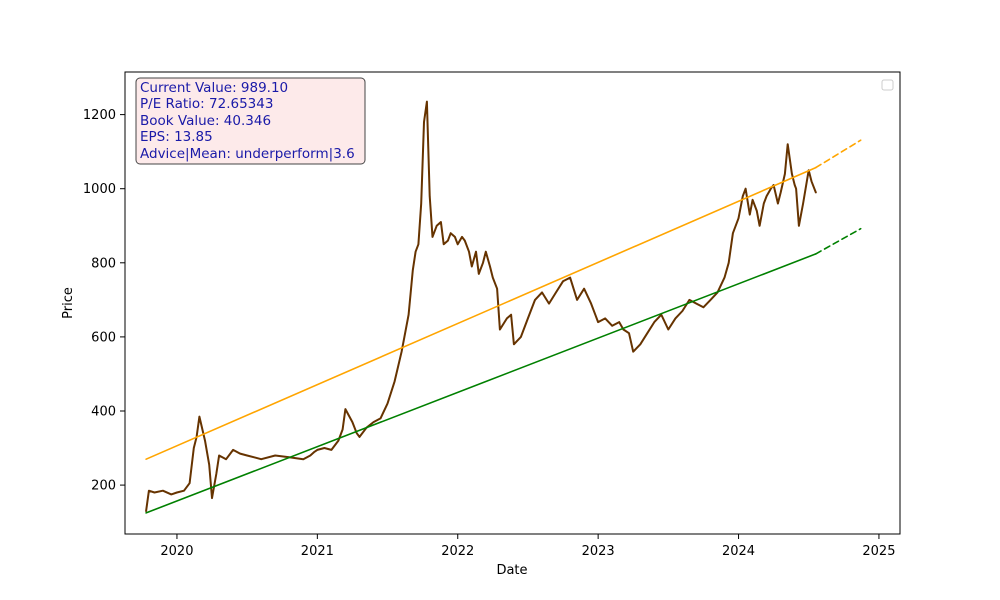 The height and width of the screenshot is (600, 1000). Describe the element at coordinates (317, 551) in the screenshot. I see `x-tick-label-2021: 2021` at that location.